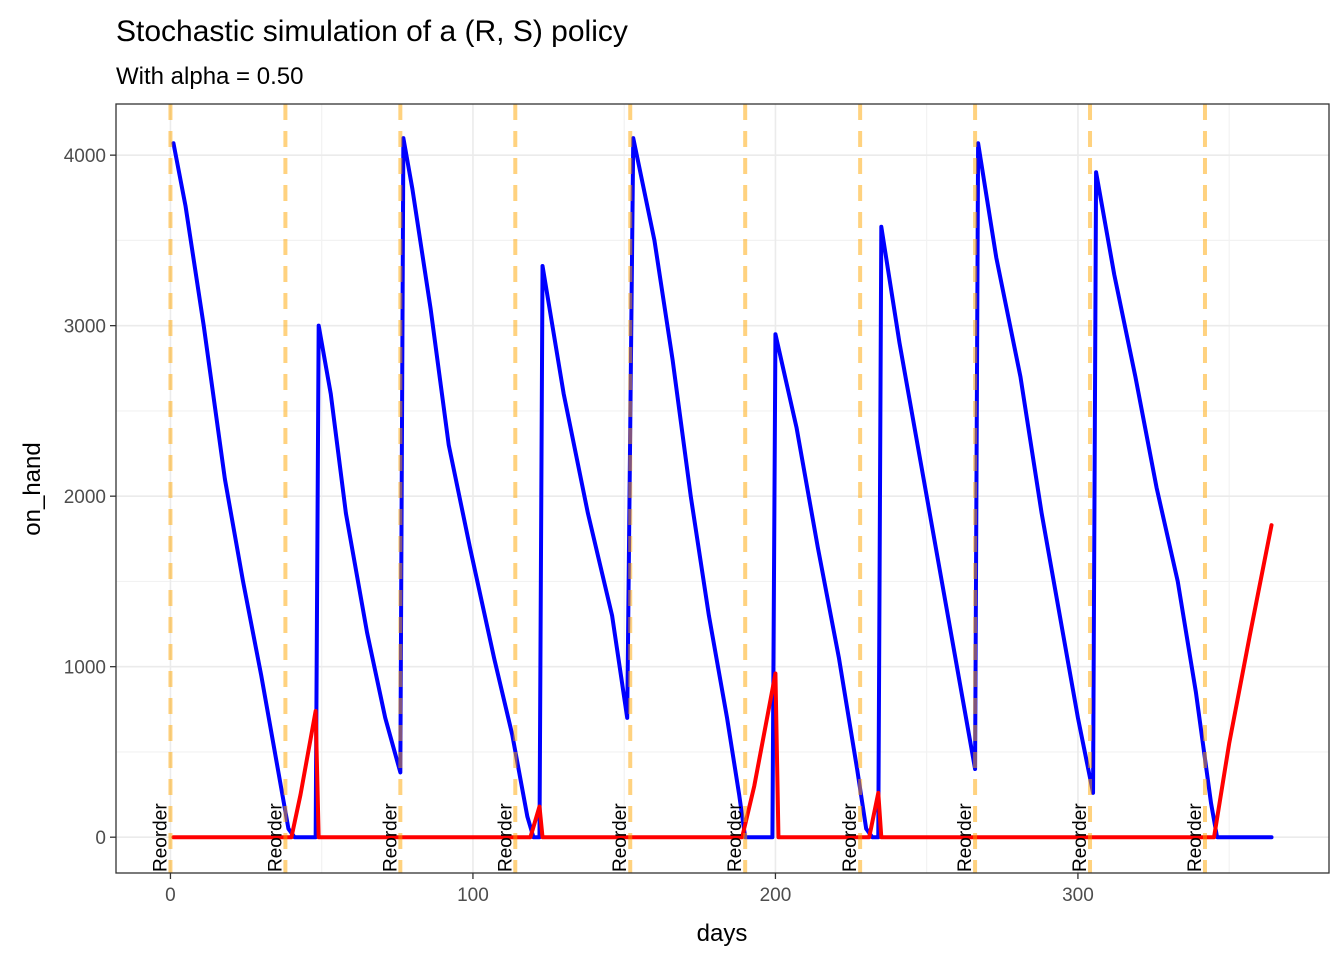 This screenshot has width=1344, height=960. What do you see at coordinates (32, 488) in the screenshot?
I see `y-axis-title: on_hand` at bounding box center [32, 488].